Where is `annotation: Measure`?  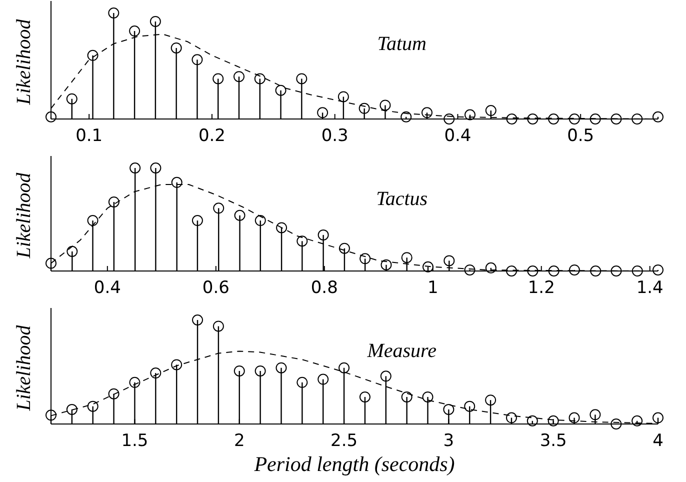
annotation: Measure is located at coordinates (401, 351).